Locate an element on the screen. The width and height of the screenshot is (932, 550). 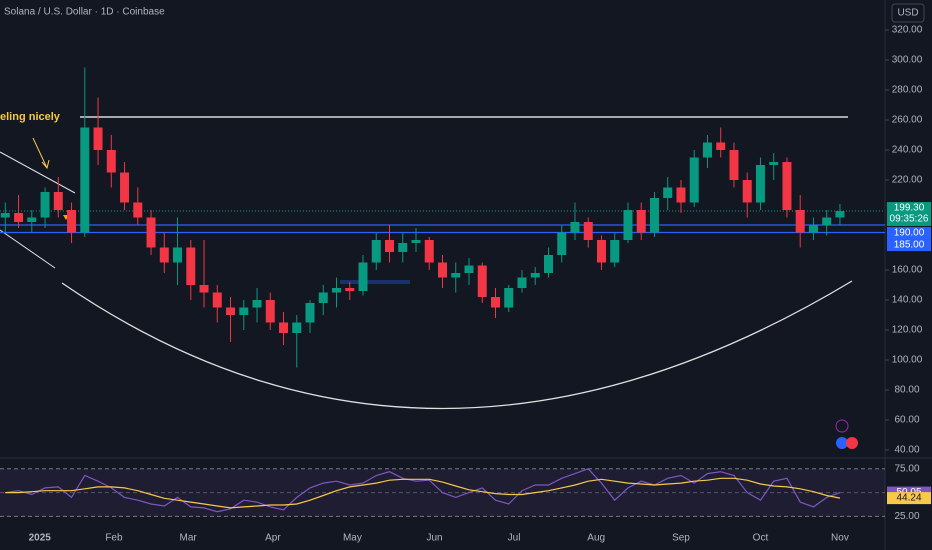
x-tick-label: Mar is located at coordinates (189, 538).